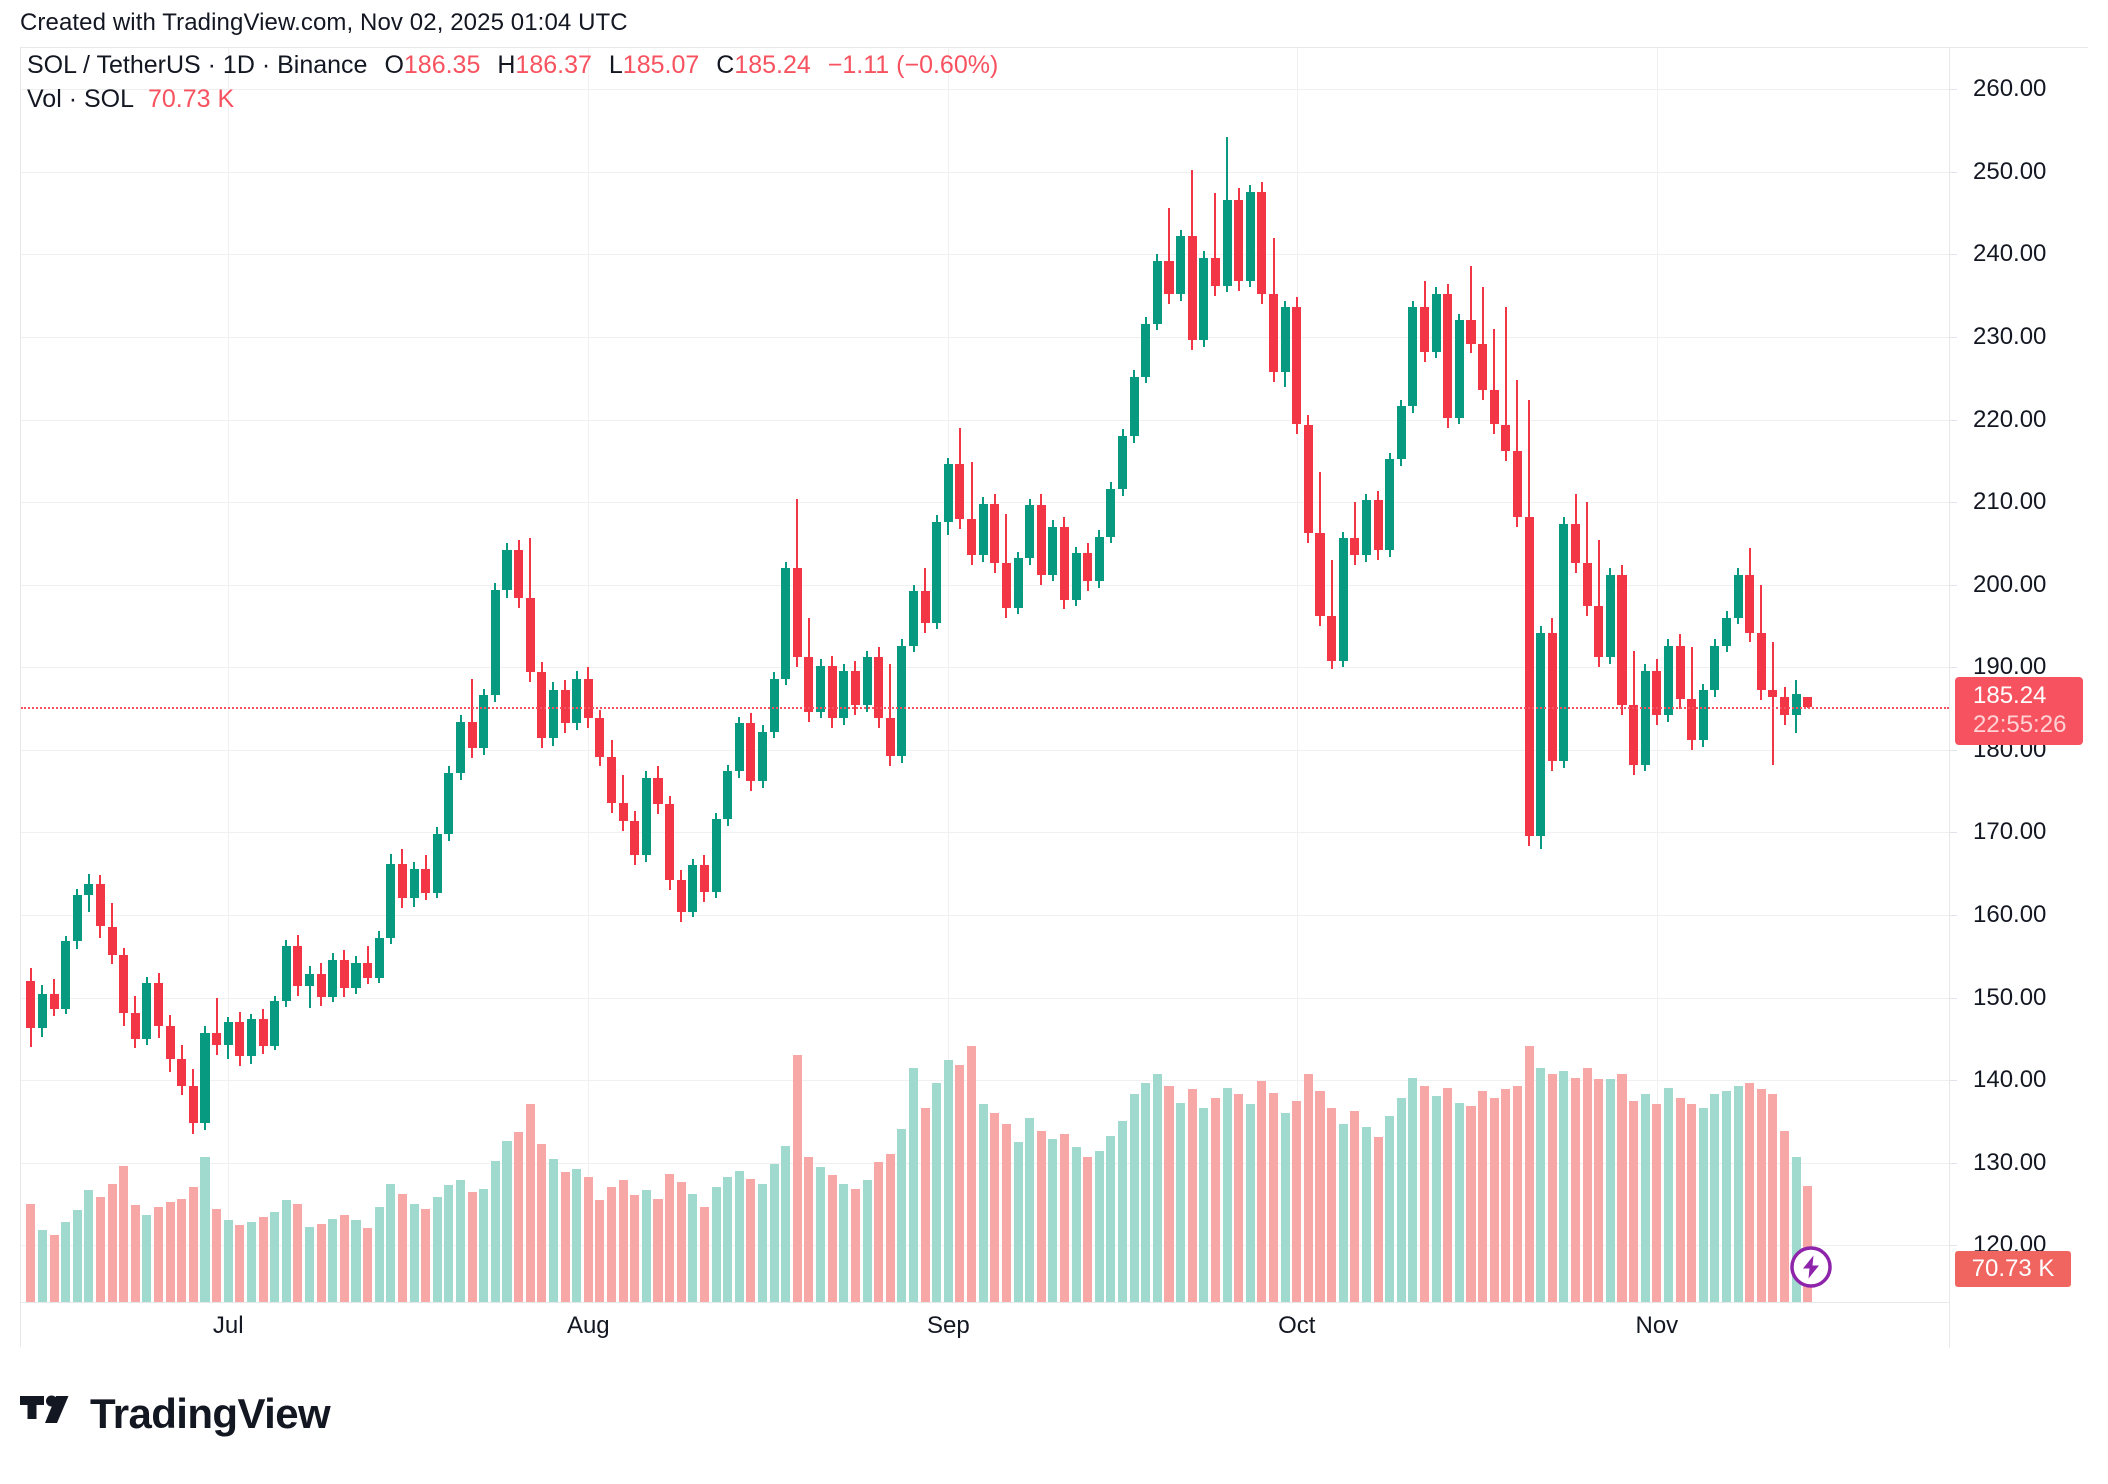 The width and height of the screenshot is (2108, 1484). Describe the element at coordinates (1297, 1325) in the screenshot. I see `time-axis-label: Oct` at that location.